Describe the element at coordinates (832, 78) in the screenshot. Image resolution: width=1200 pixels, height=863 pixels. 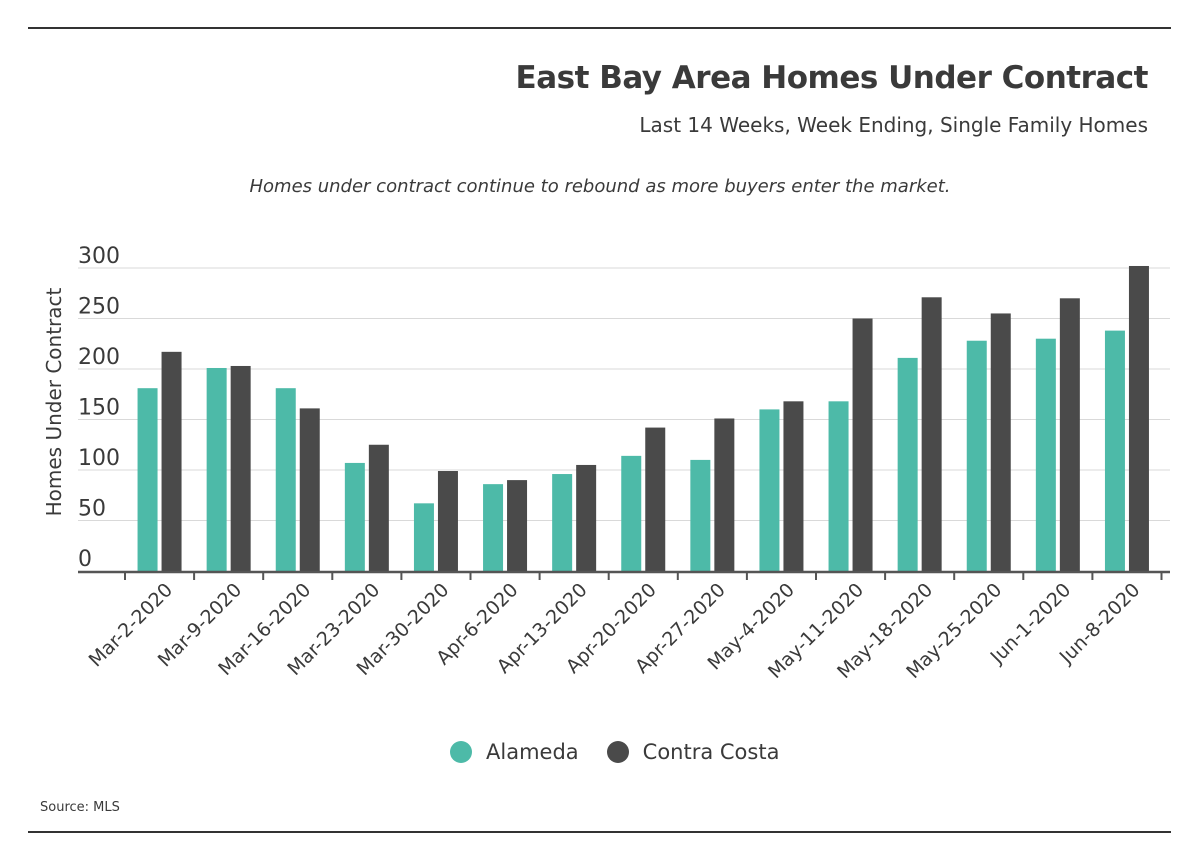
I see `chart-title: East Bay Area Homes Under Contract` at that location.